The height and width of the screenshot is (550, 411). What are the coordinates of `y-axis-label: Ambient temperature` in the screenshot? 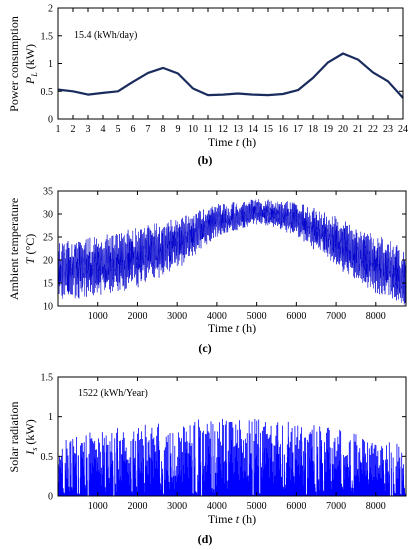 It's located at (14, 249).